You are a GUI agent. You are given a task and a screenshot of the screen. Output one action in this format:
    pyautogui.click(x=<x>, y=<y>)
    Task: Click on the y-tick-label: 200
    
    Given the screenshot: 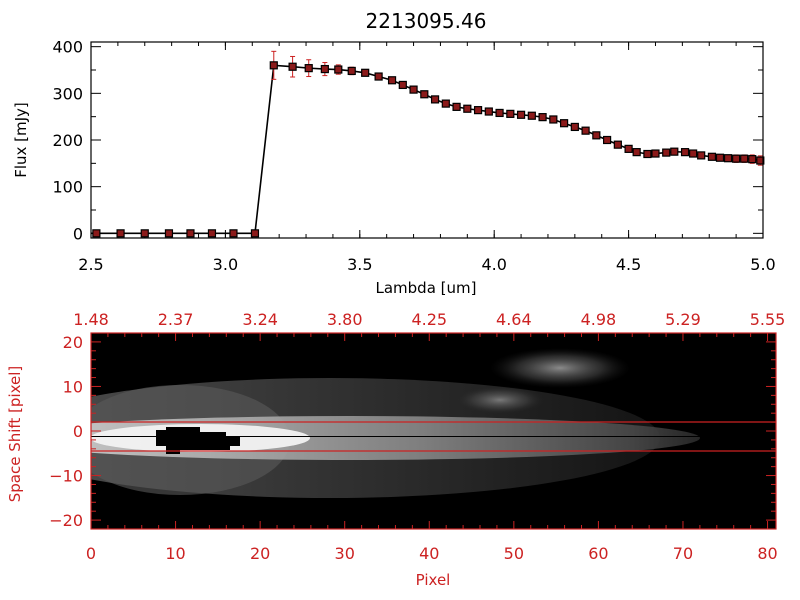 What is the action you would take?
    pyautogui.click(x=67, y=140)
    